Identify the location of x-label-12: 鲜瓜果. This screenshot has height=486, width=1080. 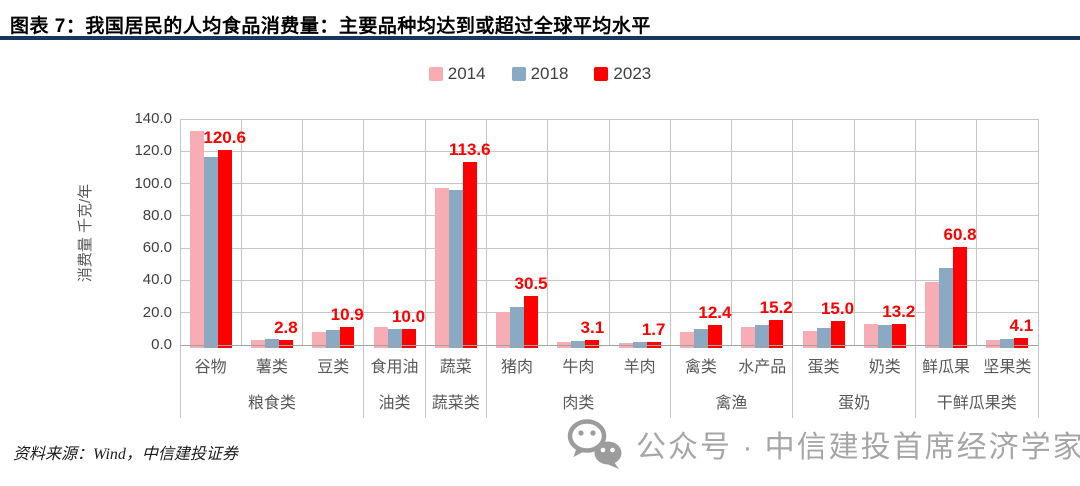
(946, 367).